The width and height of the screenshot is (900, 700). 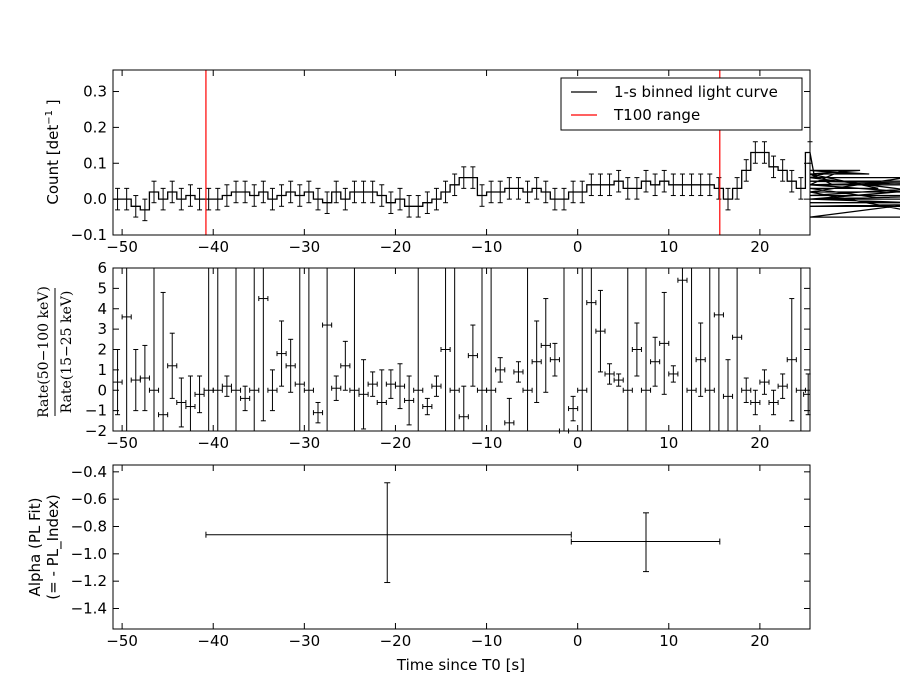 I want to click on y-tick-label: −1.0, so click(x=89, y=554).